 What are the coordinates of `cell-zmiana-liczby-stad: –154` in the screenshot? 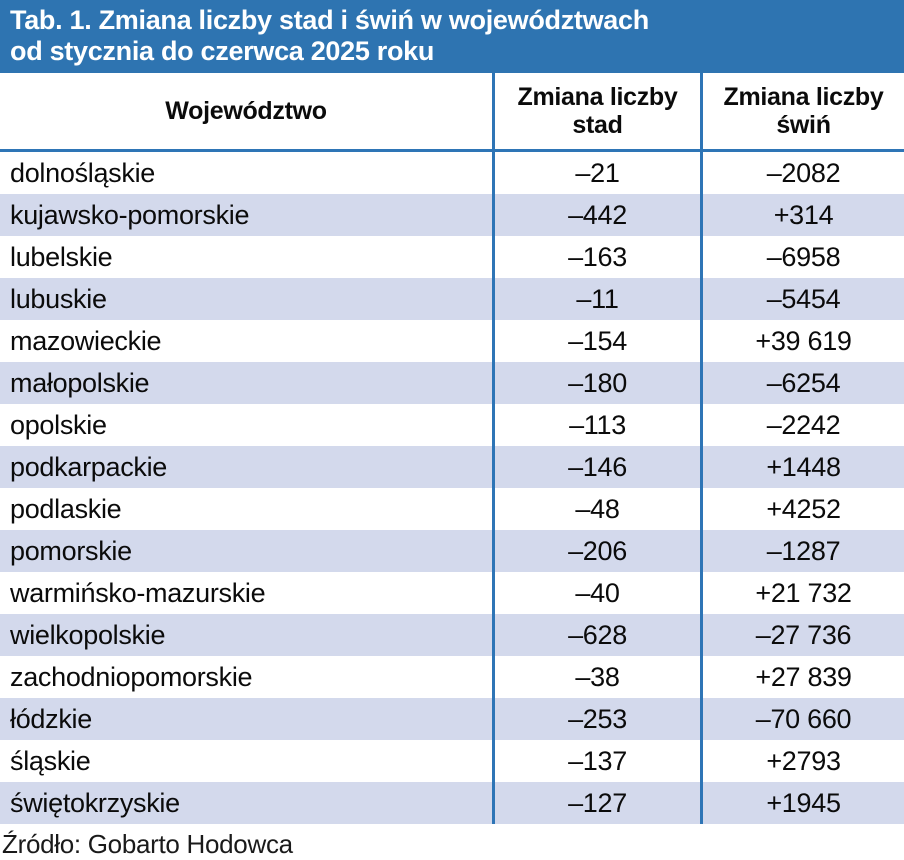 It's located at (596, 341).